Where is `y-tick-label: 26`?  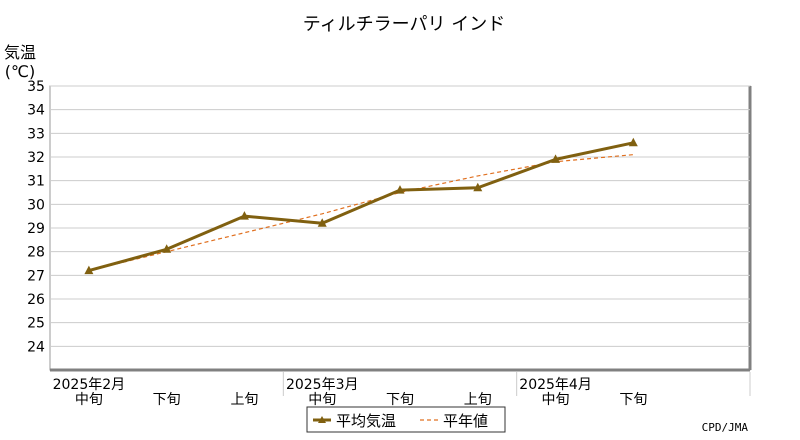 y-tick-label: 26 is located at coordinates (36, 300).